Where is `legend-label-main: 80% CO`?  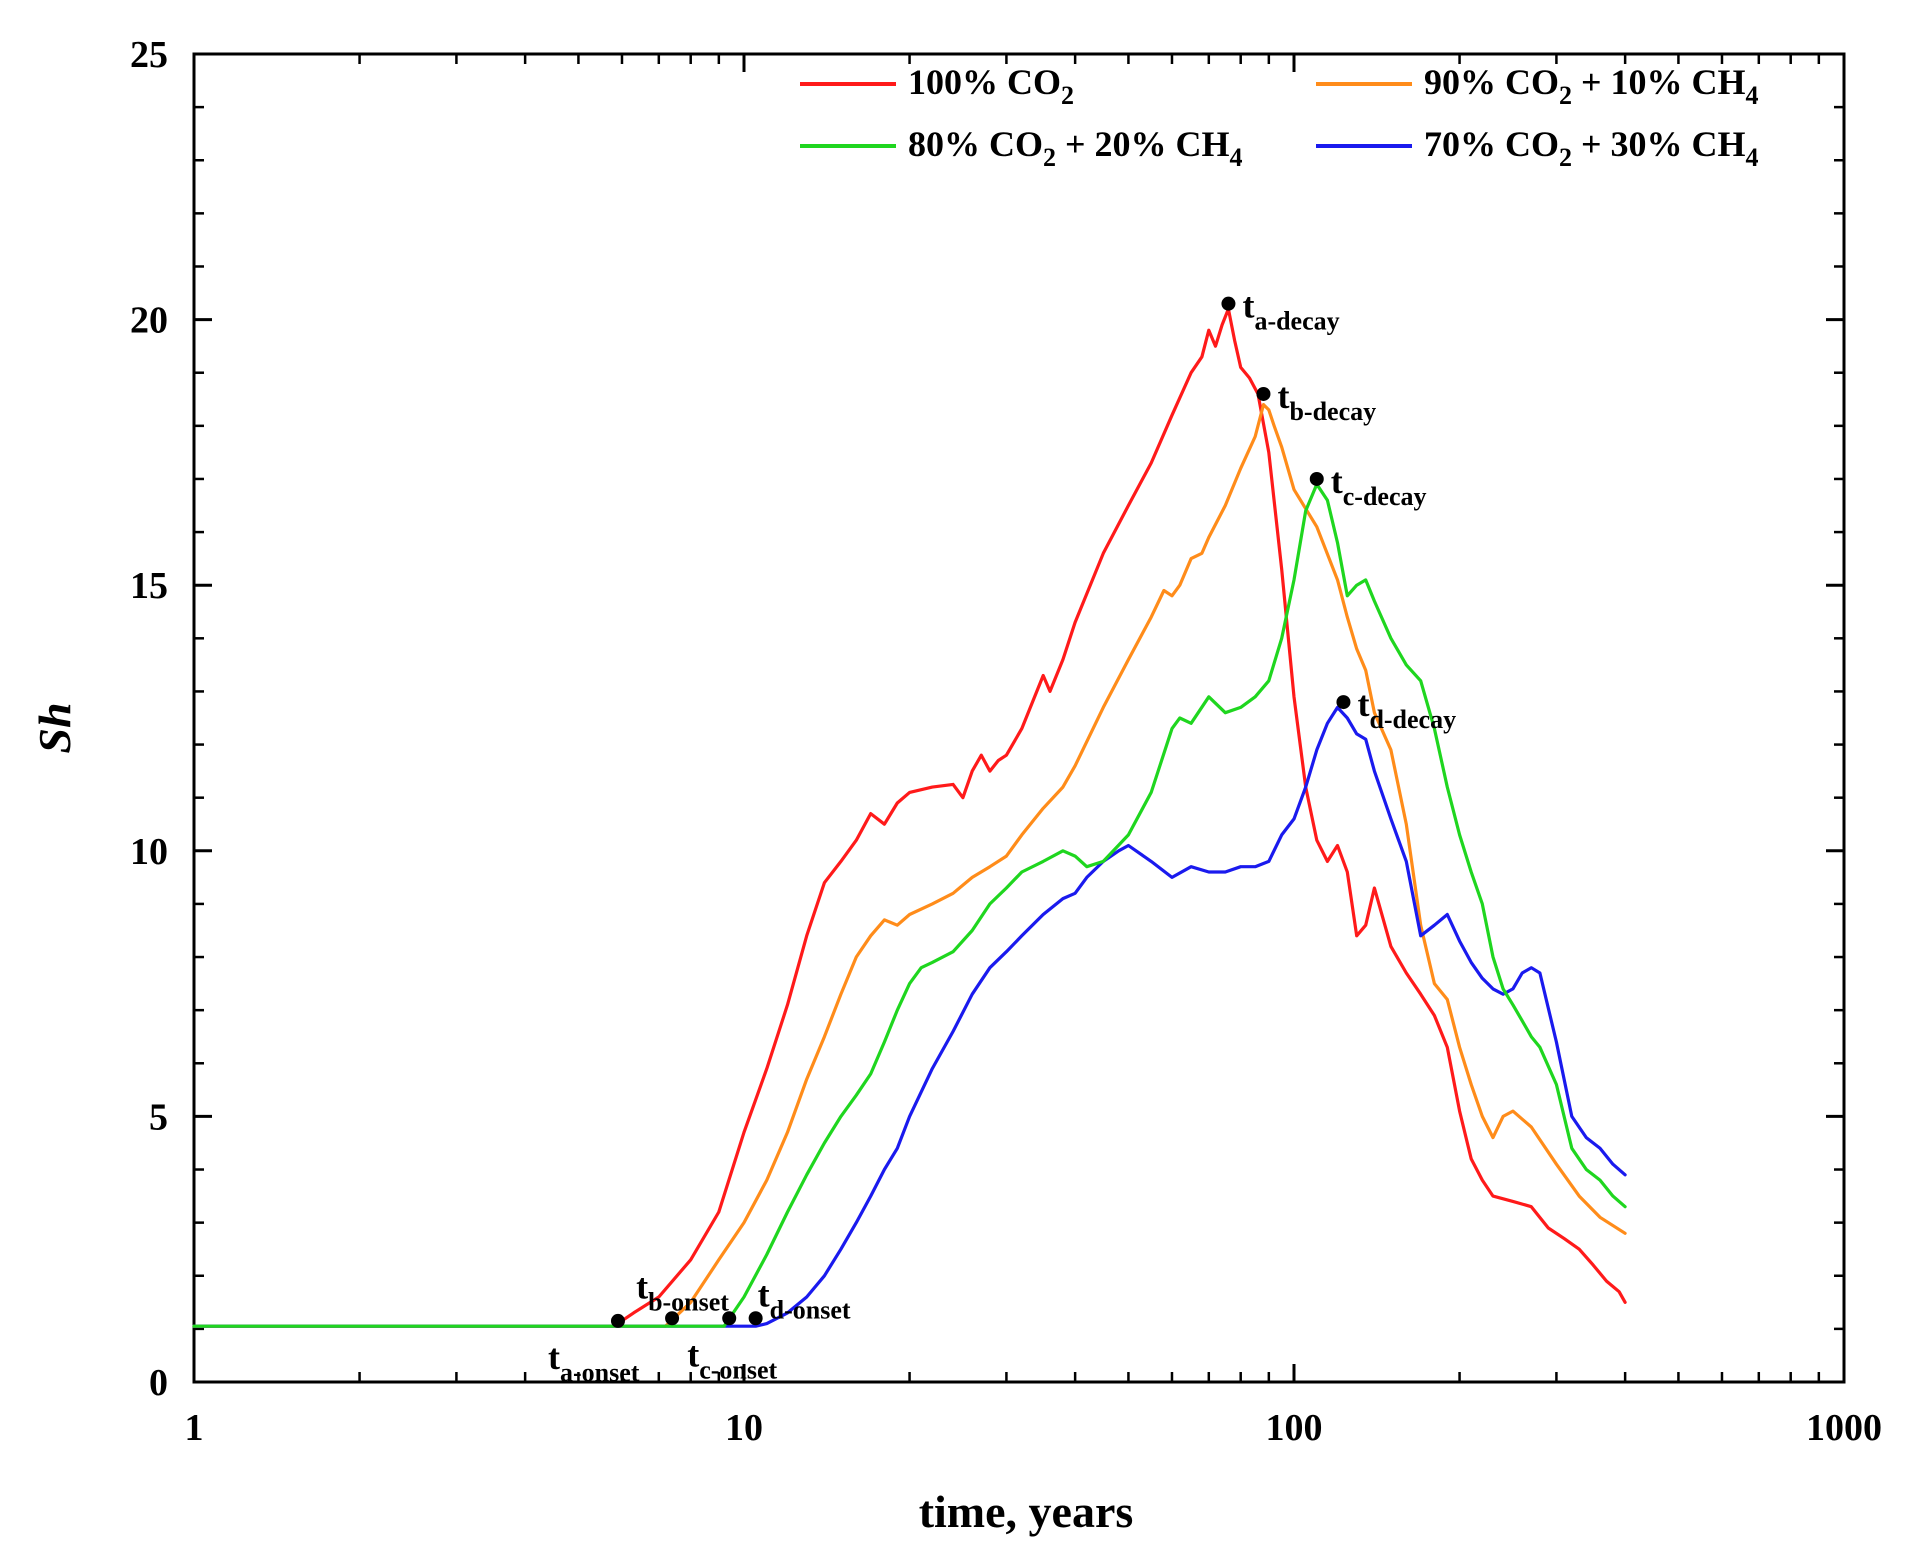
legend-label-main: 80% CO is located at coordinates (975, 144).